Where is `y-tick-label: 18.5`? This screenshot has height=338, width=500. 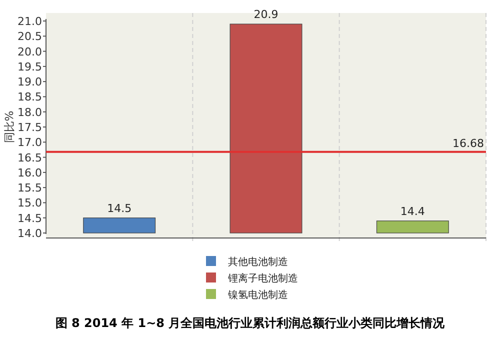 y-tick-label: 18.5 is located at coordinates (30, 97).